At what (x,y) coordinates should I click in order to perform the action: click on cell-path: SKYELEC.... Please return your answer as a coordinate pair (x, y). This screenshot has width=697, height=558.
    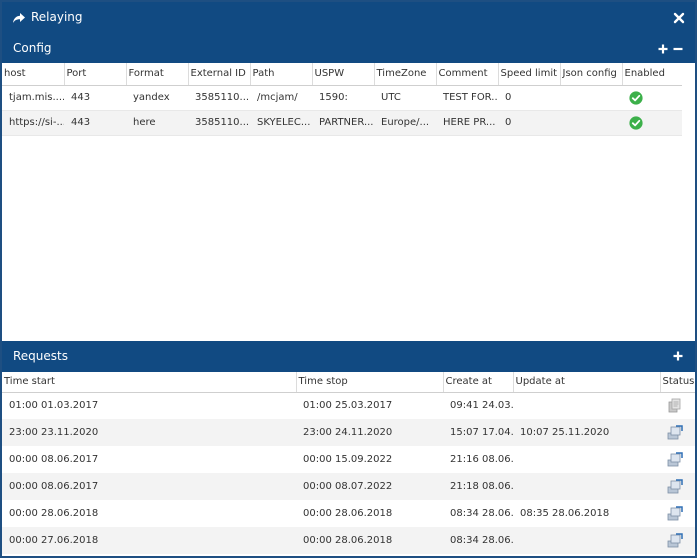
    Looking at the image, I should click on (281, 123).